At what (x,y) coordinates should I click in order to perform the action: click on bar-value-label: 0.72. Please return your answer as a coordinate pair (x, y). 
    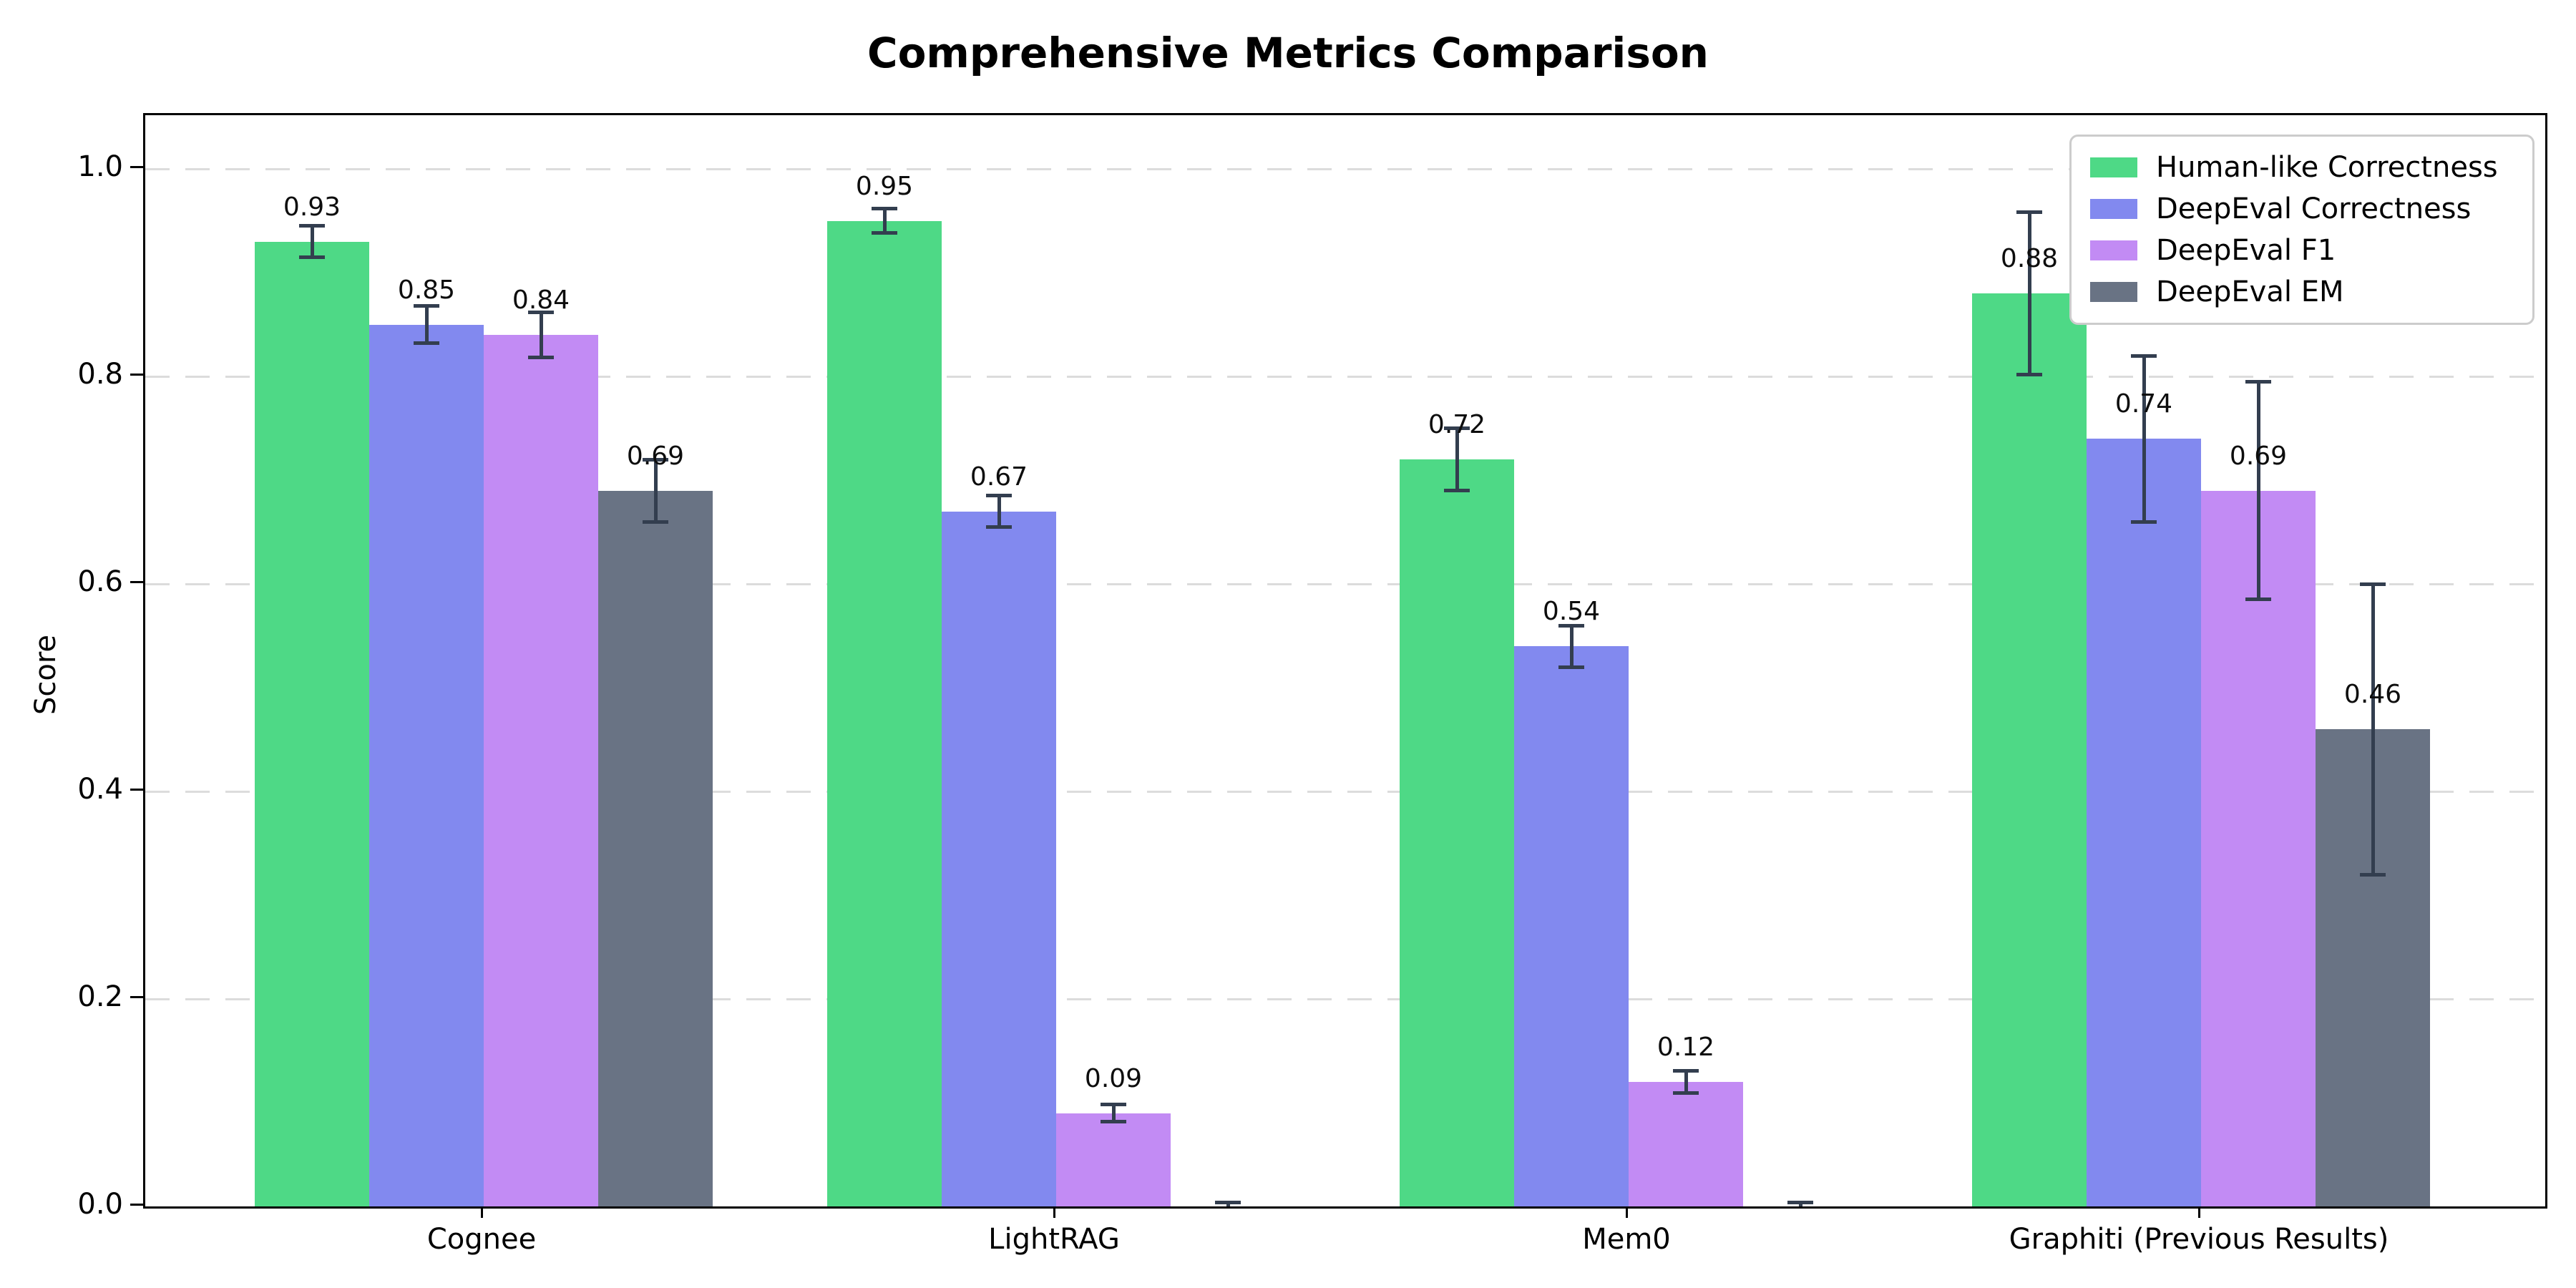
    Looking at the image, I should click on (1457, 425).